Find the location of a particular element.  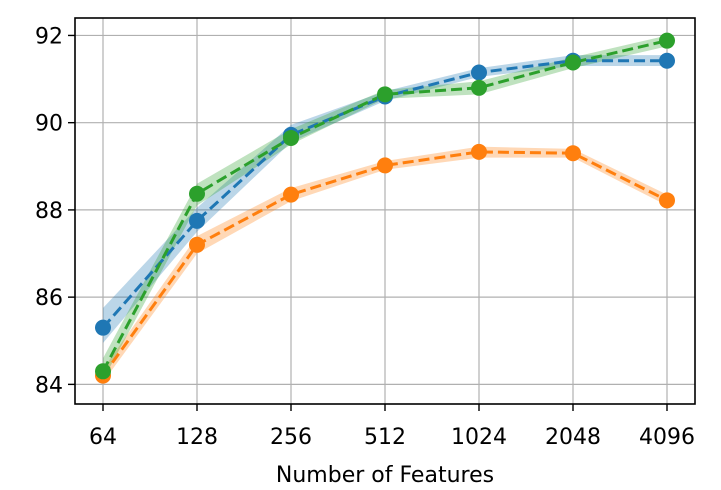

y-tick-label: 86 is located at coordinates (49, 298).